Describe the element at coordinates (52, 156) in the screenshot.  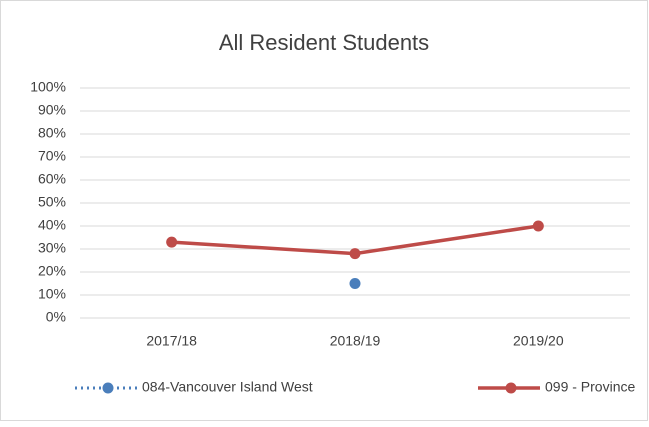
I see `y-tick-label: 70%` at that location.